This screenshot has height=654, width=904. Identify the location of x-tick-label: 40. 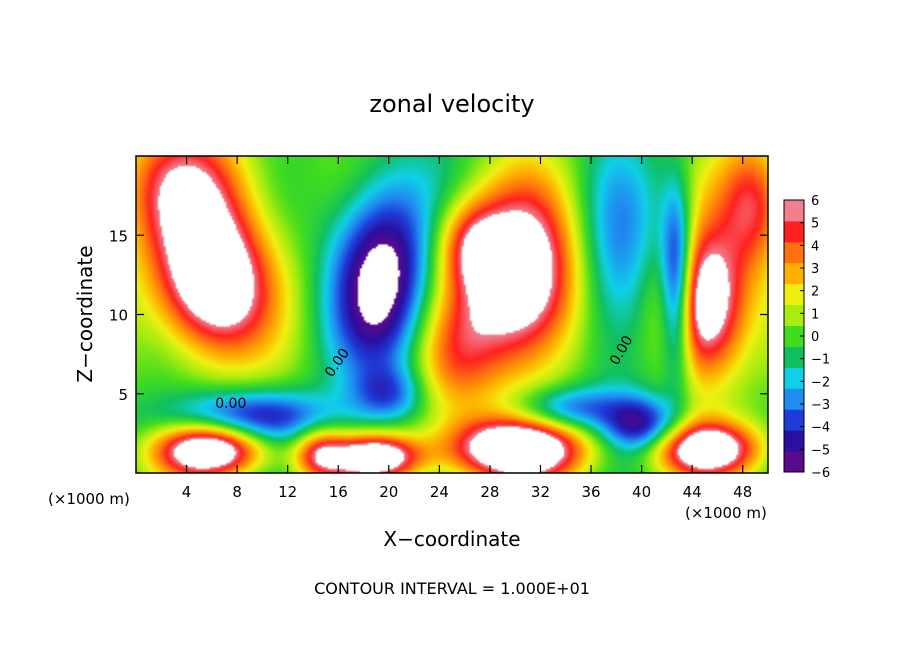
(641, 492).